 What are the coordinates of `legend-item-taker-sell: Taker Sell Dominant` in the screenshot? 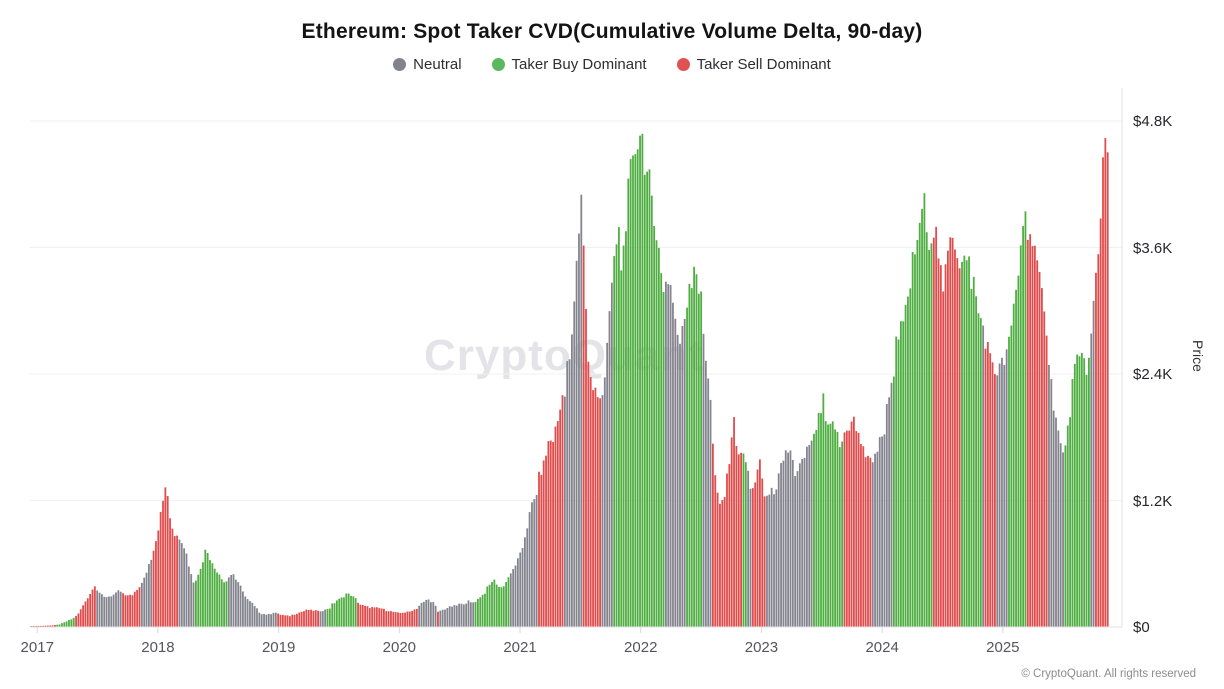 It's located at (753, 64).